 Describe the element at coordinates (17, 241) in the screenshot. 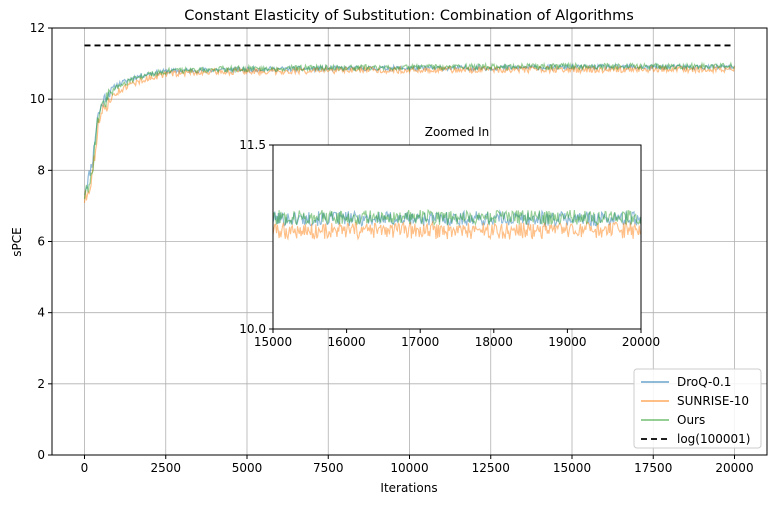

I see `y-axis-label: sPCE` at that location.